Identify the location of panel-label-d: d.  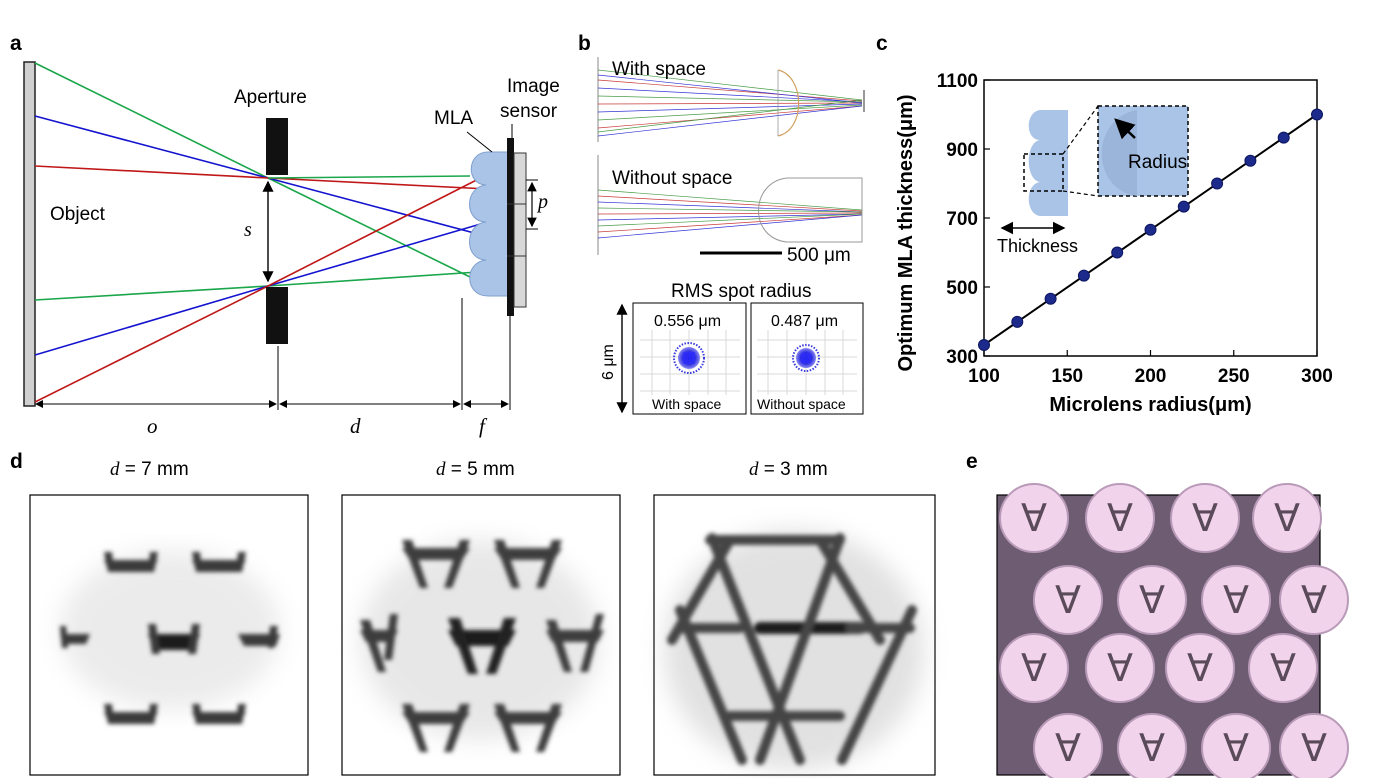
(16, 461).